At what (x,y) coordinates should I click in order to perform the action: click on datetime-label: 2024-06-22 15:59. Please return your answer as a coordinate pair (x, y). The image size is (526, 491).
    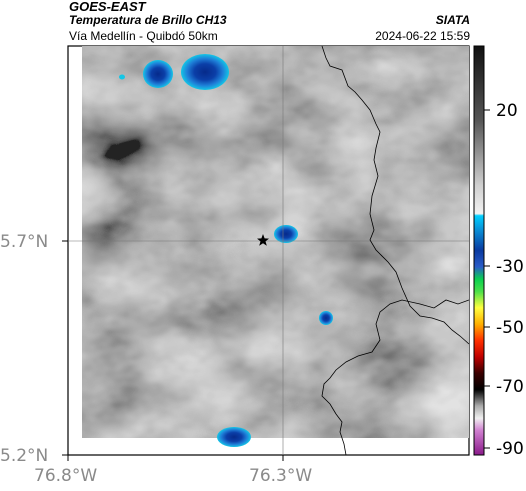
    Looking at the image, I should click on (422, 36).